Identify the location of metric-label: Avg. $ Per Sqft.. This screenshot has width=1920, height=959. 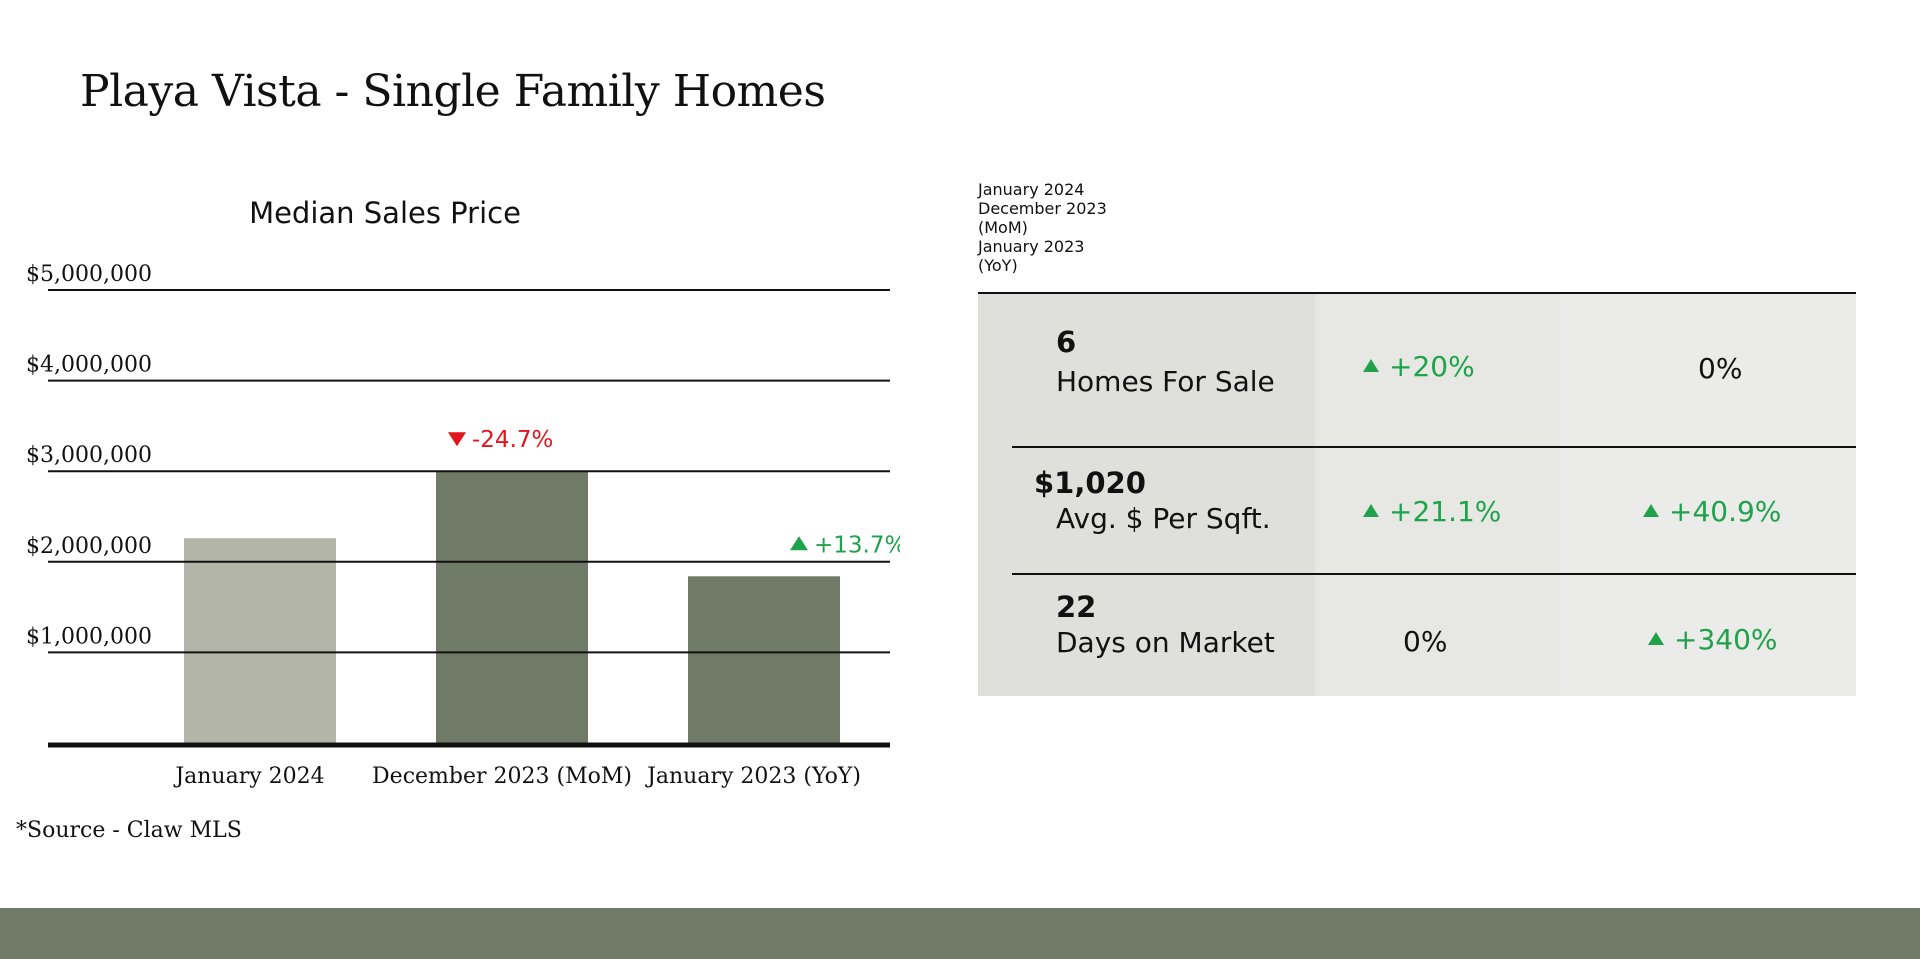
(1163, 518).